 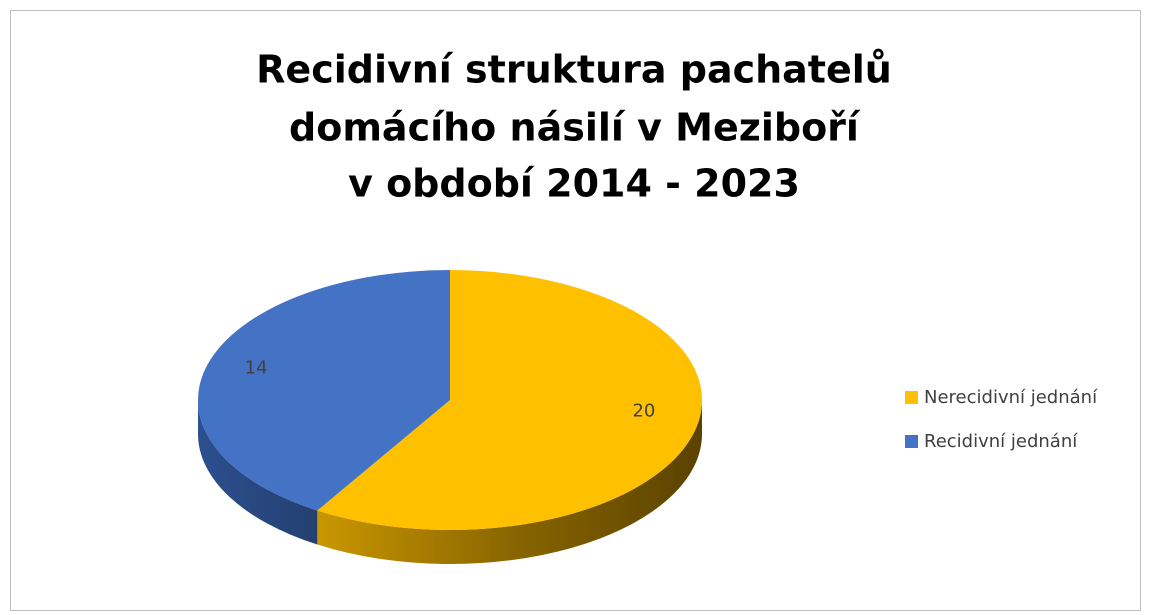 I want to click on chart-title: domácího násilí v Meziboří, so click(x=575, y=128).